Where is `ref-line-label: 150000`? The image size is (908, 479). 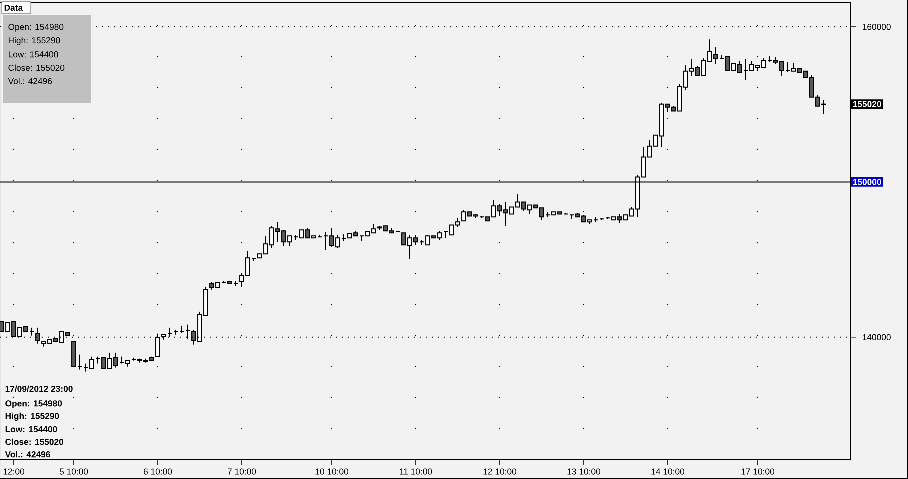
ref-line-label: 150000 is located at coordinates (867, 182).